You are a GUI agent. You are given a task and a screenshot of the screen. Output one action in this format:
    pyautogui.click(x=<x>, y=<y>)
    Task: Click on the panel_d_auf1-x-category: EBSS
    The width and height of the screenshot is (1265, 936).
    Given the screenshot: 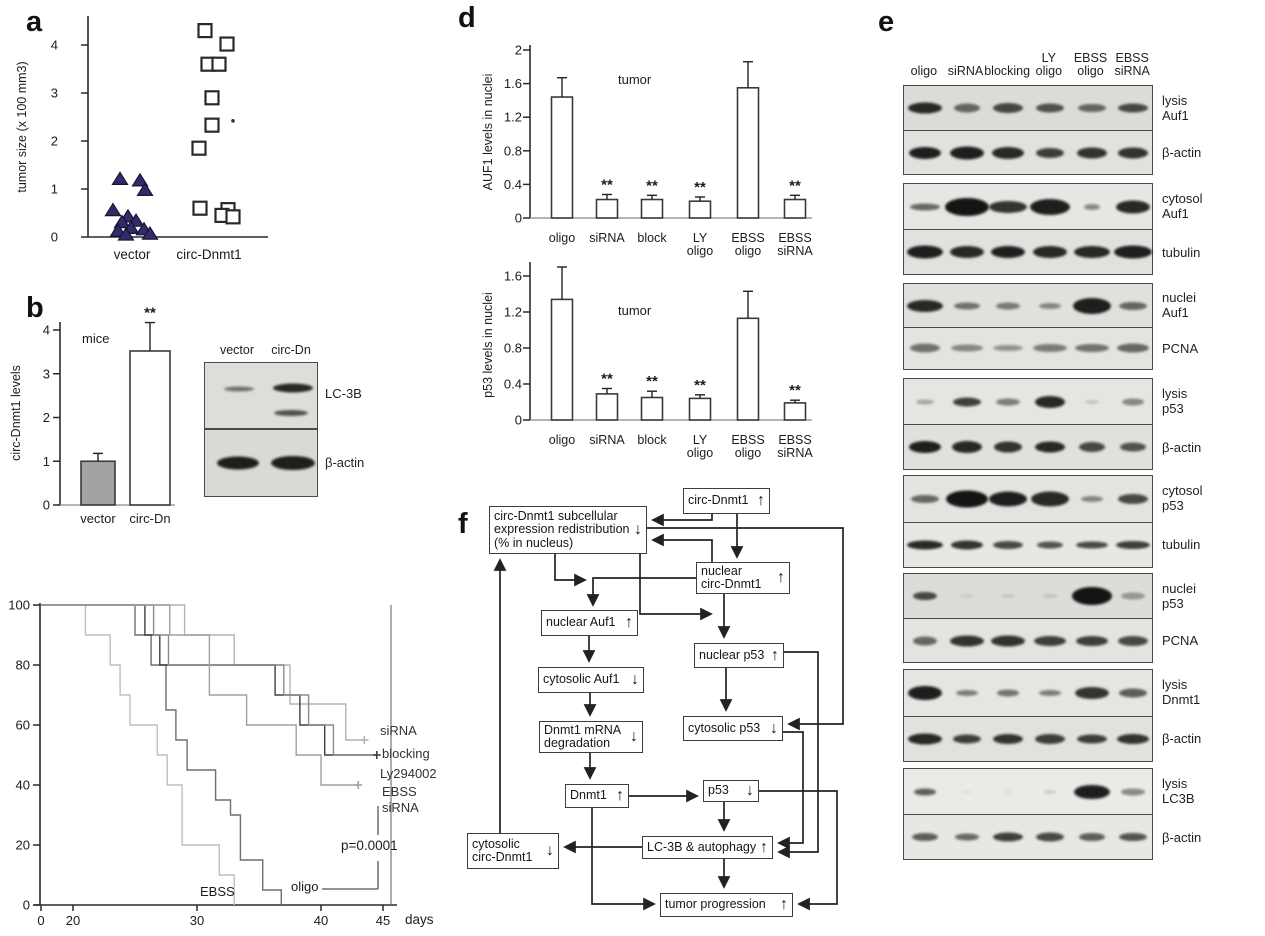 What is the action you would take?
    pyautogui.click(x=794, y=238)
    